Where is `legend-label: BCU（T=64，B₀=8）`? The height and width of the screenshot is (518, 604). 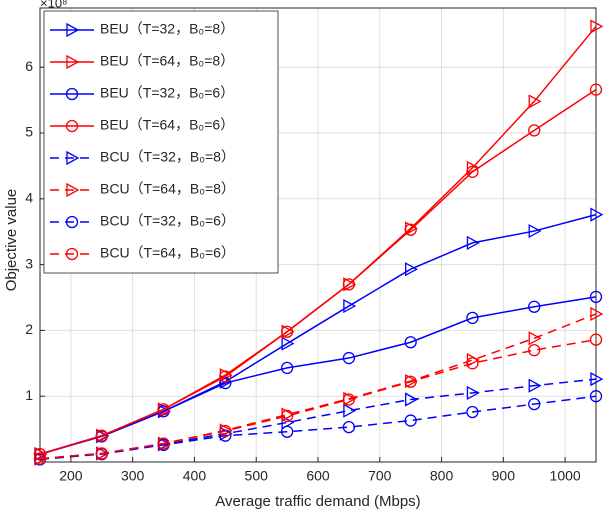 legend-label: BCU（T=64，B₀=8） is located at coordinates (167, 189).